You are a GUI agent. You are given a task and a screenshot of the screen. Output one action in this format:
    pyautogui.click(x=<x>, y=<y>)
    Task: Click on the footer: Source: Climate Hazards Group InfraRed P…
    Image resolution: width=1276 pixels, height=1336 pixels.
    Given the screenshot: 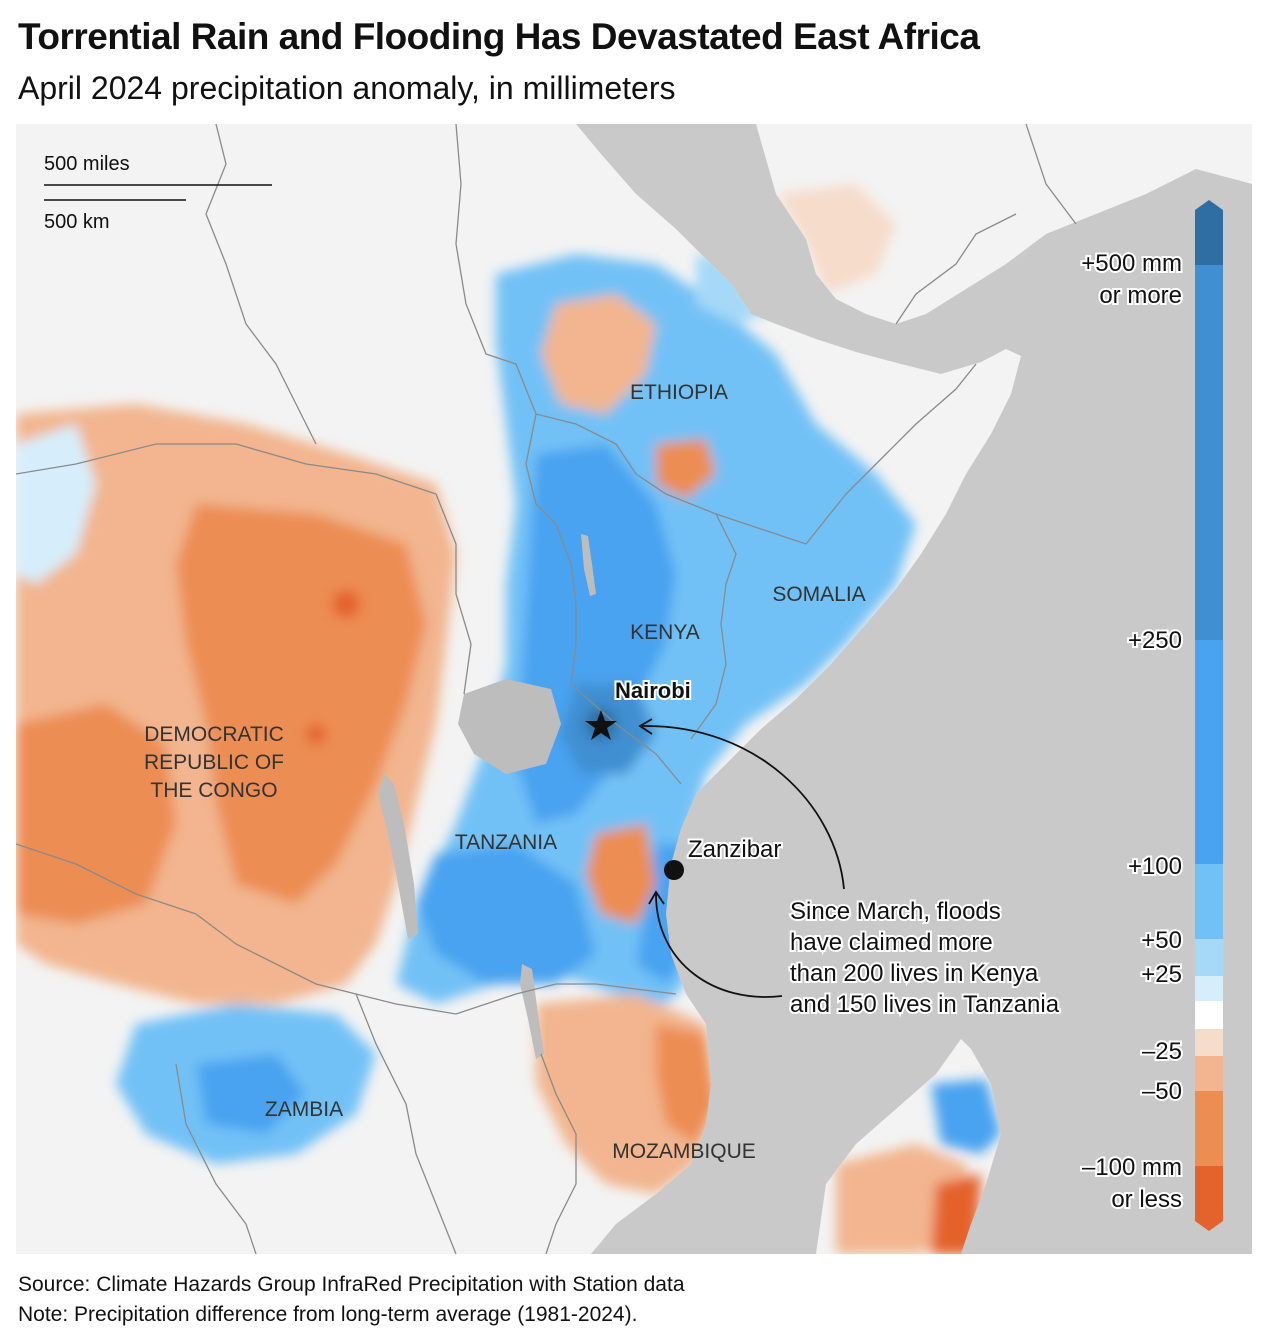 What is the action you would take?
    pyautogui.click(x=351, y=1300)
    